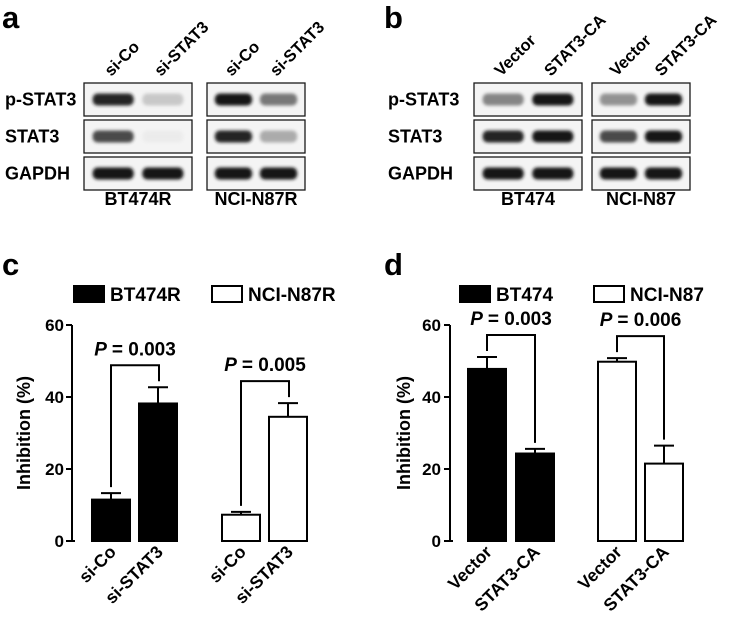 This screenshot has height=639, width=730. What do you see at coordinates (641, 199) in the screenshot?
I see `blot-cell-line-label: NCI-N87` at bounding box center [641, 199].